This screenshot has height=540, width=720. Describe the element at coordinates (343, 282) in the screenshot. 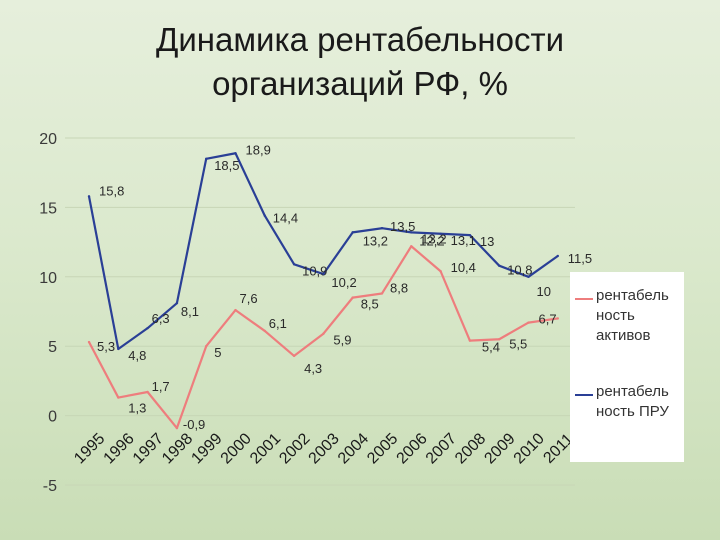

I see `data-label-pru: 10,2` at that location.